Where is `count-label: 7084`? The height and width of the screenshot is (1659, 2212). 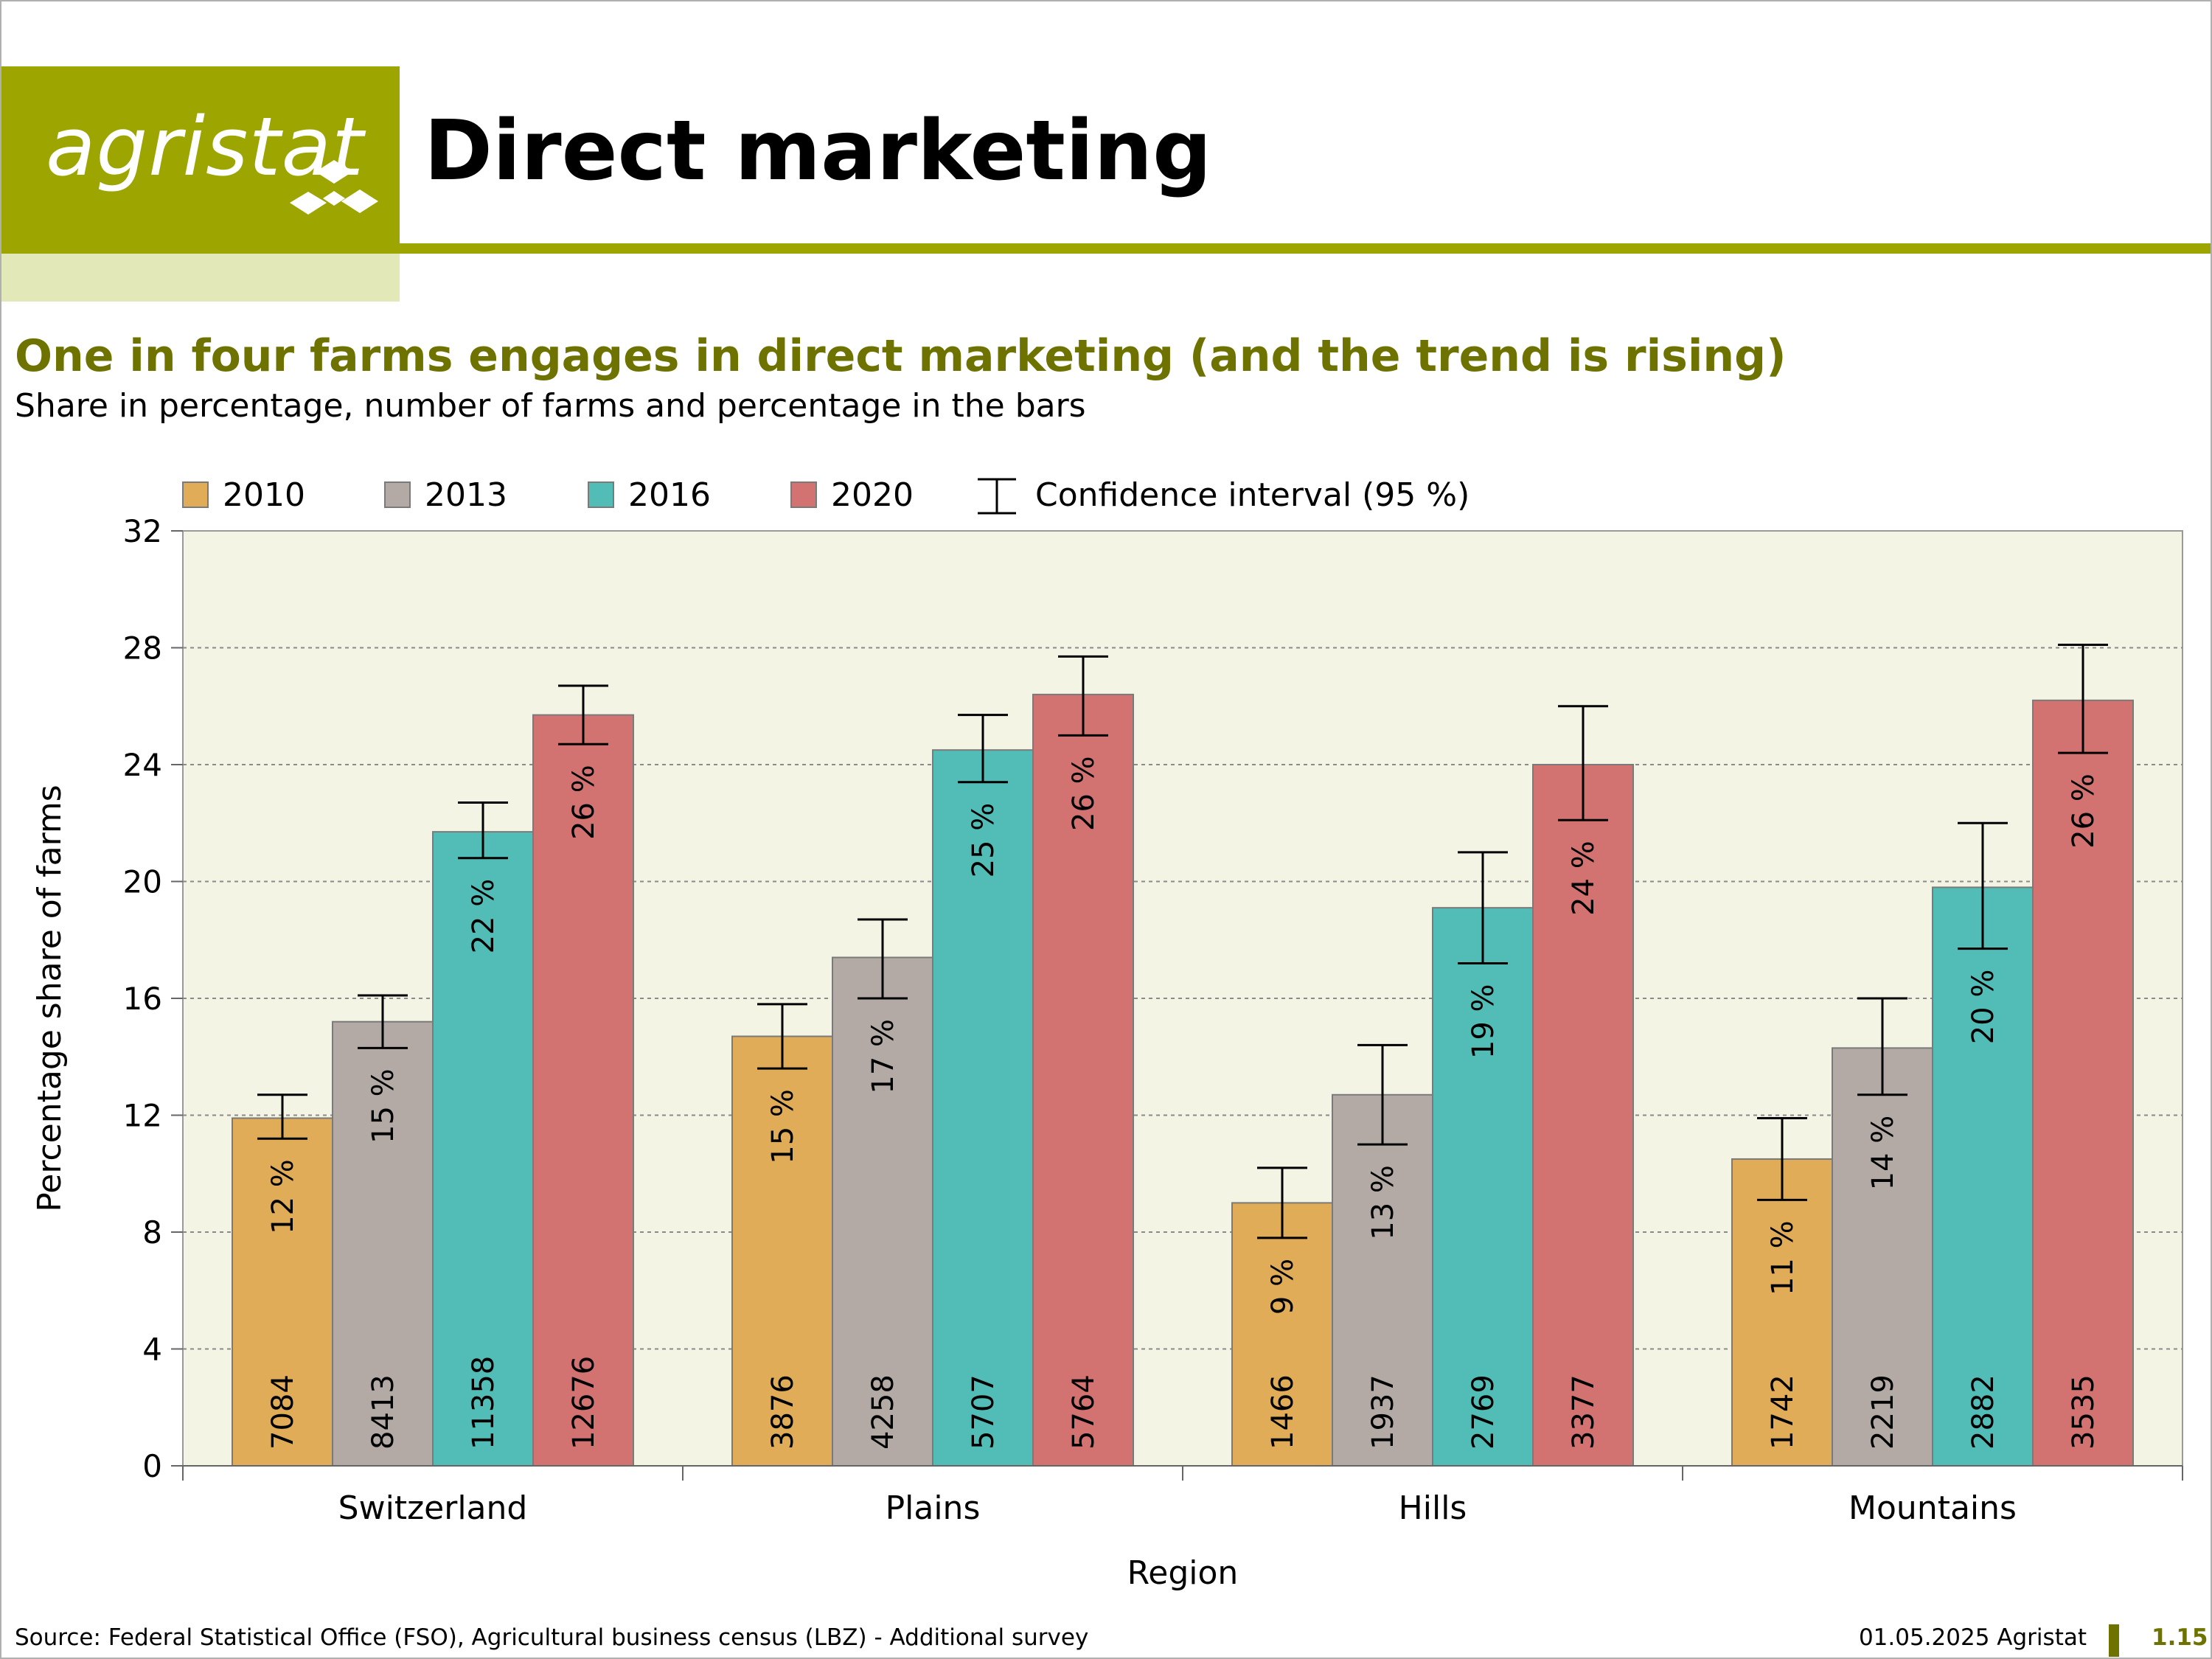
count-label: 7084 is located at coordinates (283, 1412).